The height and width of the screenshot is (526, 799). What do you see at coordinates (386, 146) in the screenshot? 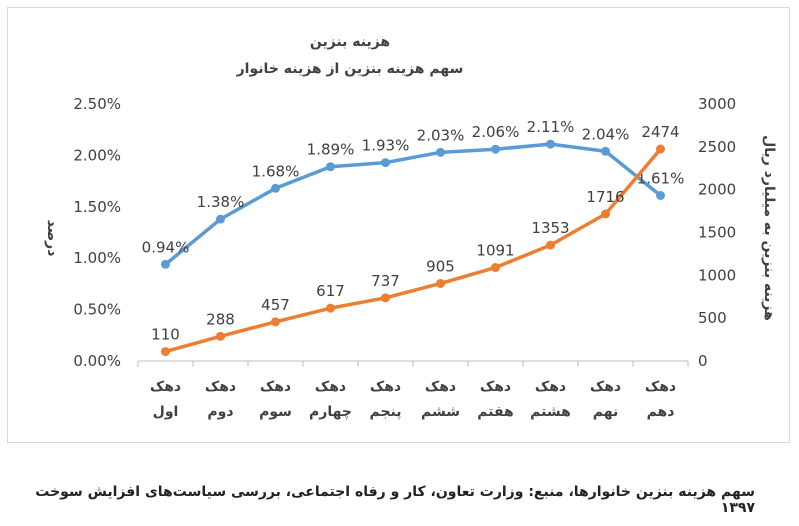
I see `share-data-label: 1.93%` at bounding box center [386, 146].